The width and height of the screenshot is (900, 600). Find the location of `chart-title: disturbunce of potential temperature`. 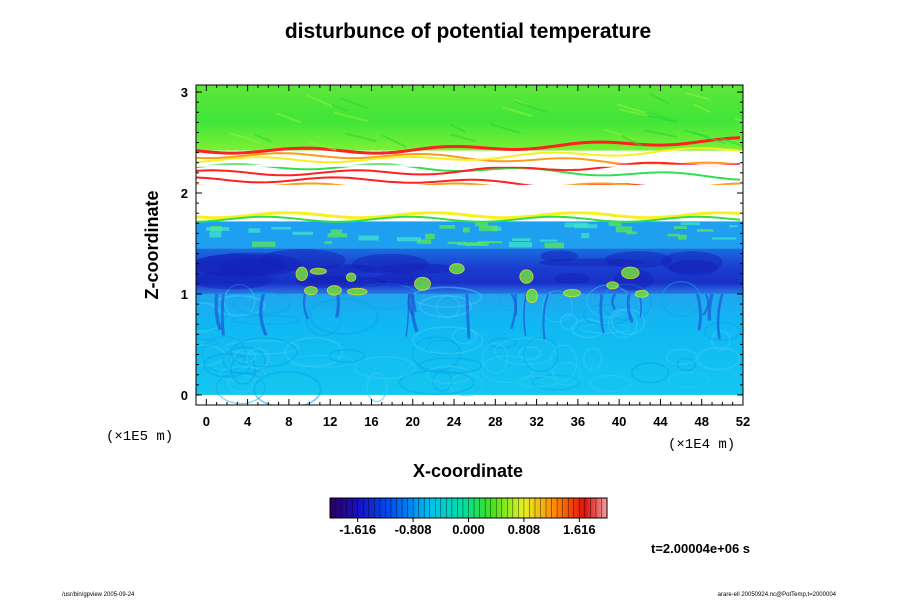

chart-title: disturbunce of potential temperature is located at coordinates (468, 31).